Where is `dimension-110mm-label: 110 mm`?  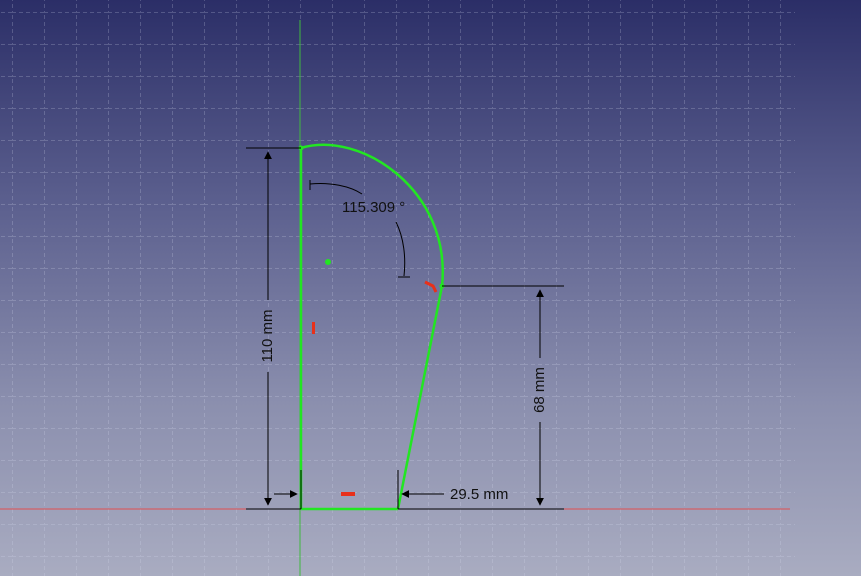 dimension-110mm-label: 110 mm is located at coordinates (267, 335).